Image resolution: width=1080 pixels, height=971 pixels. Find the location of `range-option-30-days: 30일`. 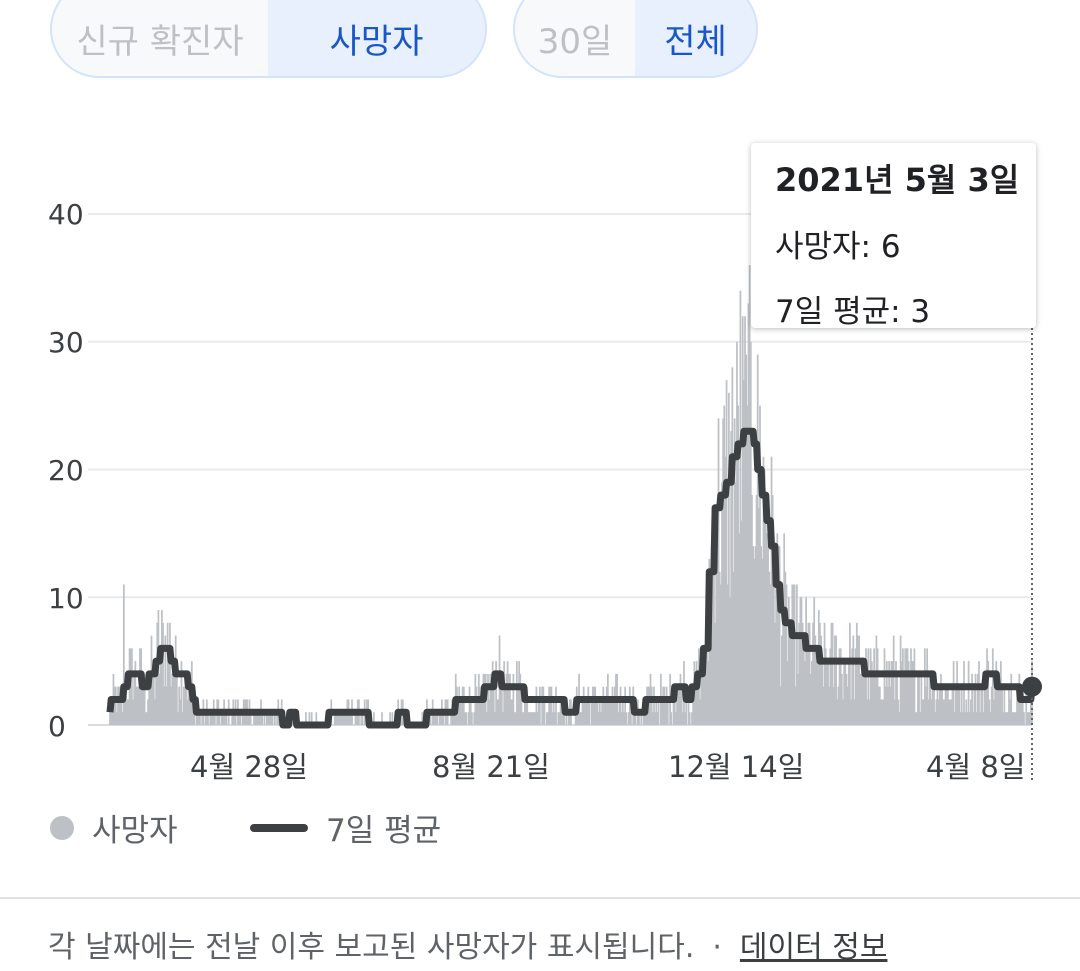

range-option-30-days: 30일 is located at coordinates (575, 38).